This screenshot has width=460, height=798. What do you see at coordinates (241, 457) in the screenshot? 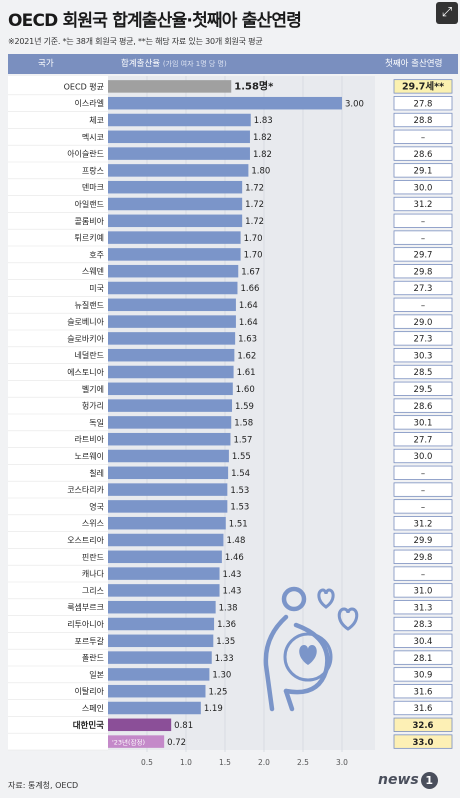
I see `value-label: 1.55` at bounding box center [241, 457].